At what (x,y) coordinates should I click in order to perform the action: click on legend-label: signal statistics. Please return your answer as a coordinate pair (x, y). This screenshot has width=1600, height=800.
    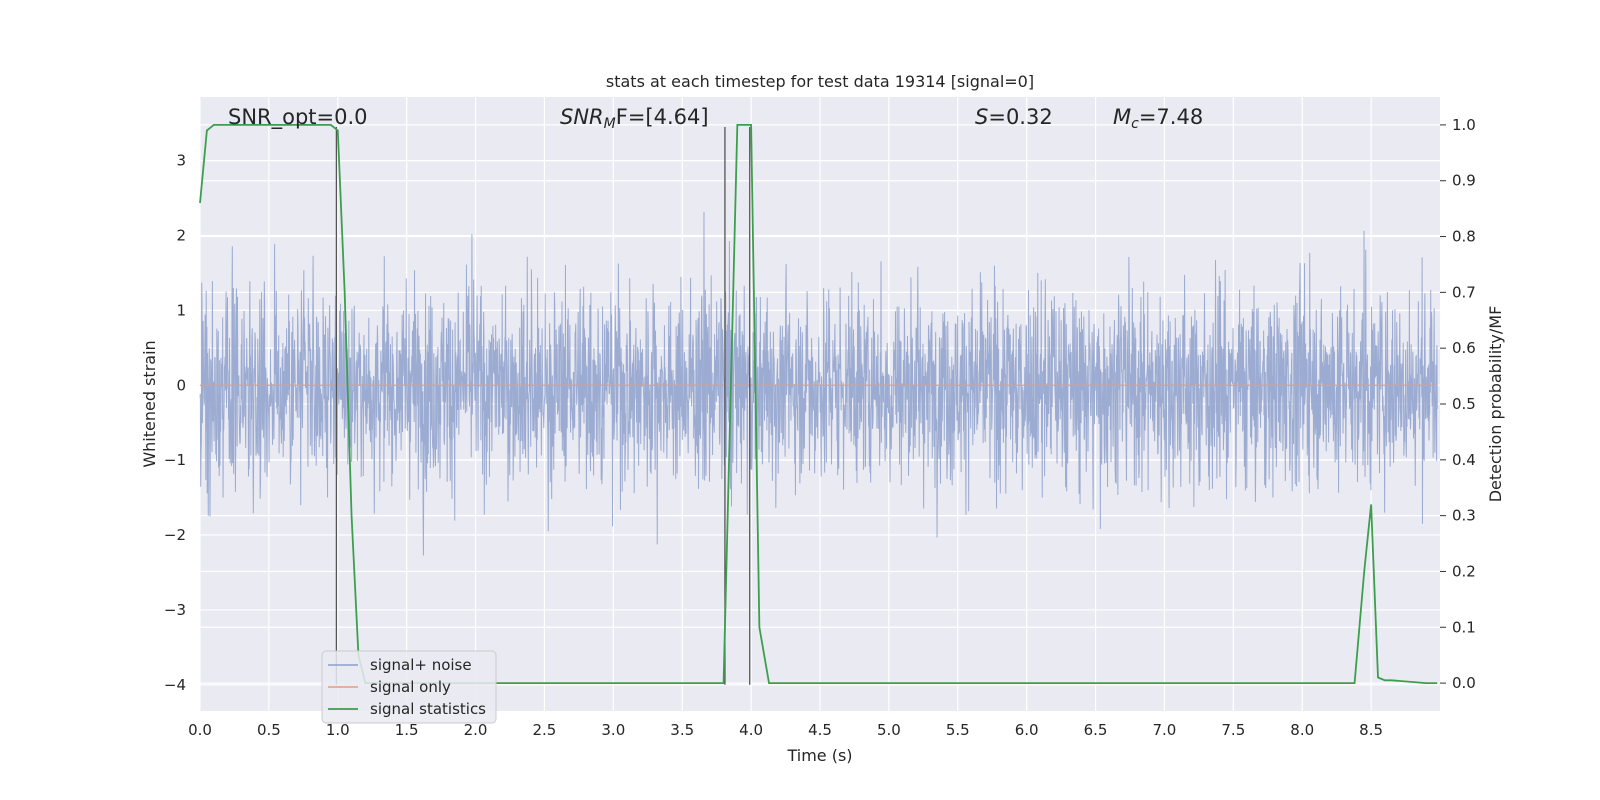
    Looking at the image, I should click on (428, 709).